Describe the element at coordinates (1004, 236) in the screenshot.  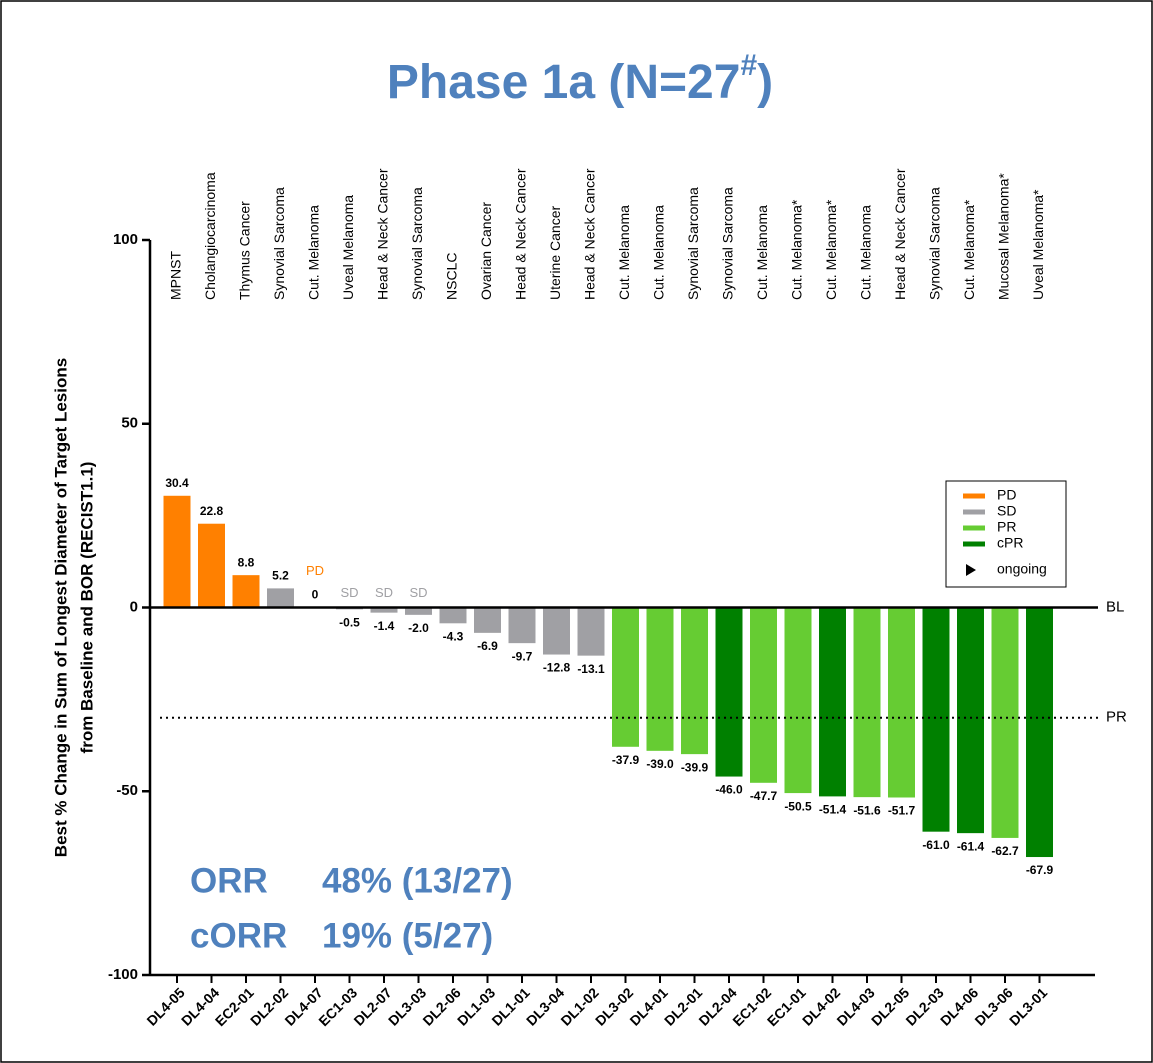
I see `tumor-type-label: Mucosal Melanoma*` at that location.